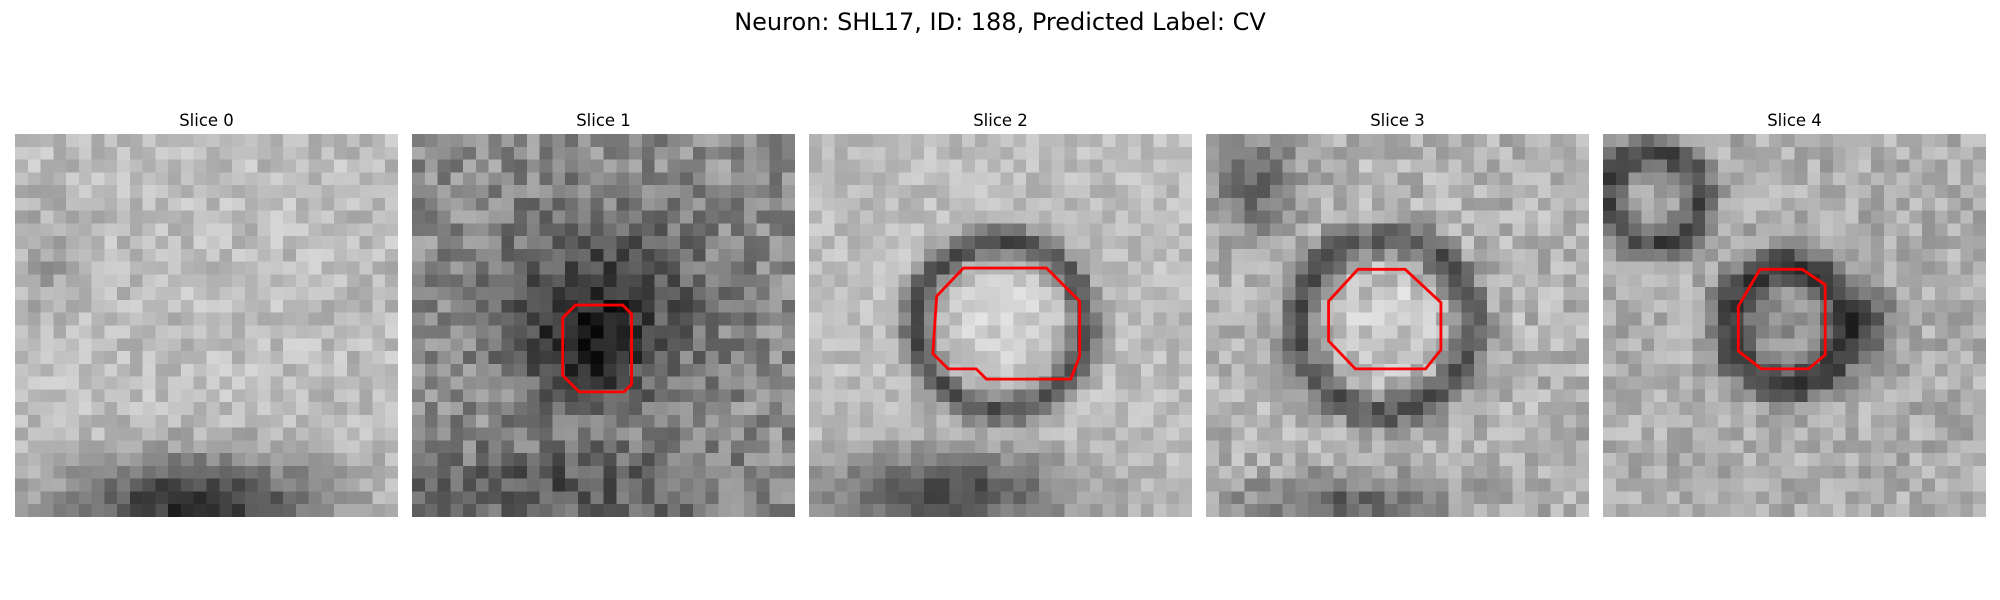 This screenshot has width=2000, height=600. I want to click on panel-title: Slice 2, so click(1000, 120).